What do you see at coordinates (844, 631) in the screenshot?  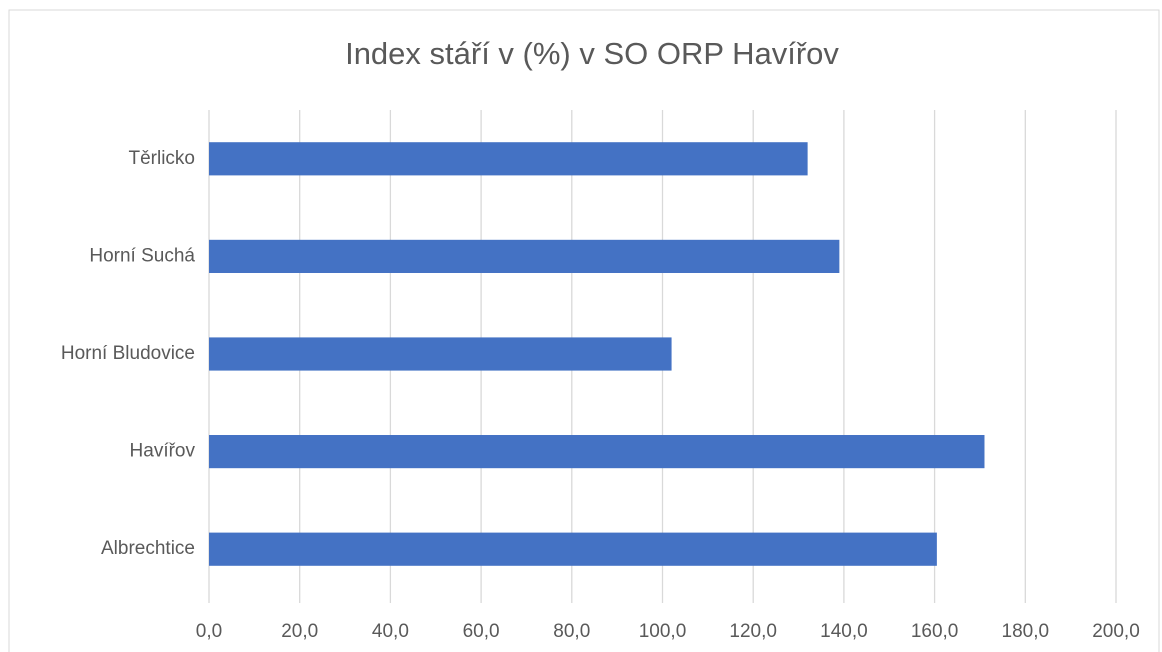 I see `x-tick-label: 140,0` at bounding box center [844, 631].